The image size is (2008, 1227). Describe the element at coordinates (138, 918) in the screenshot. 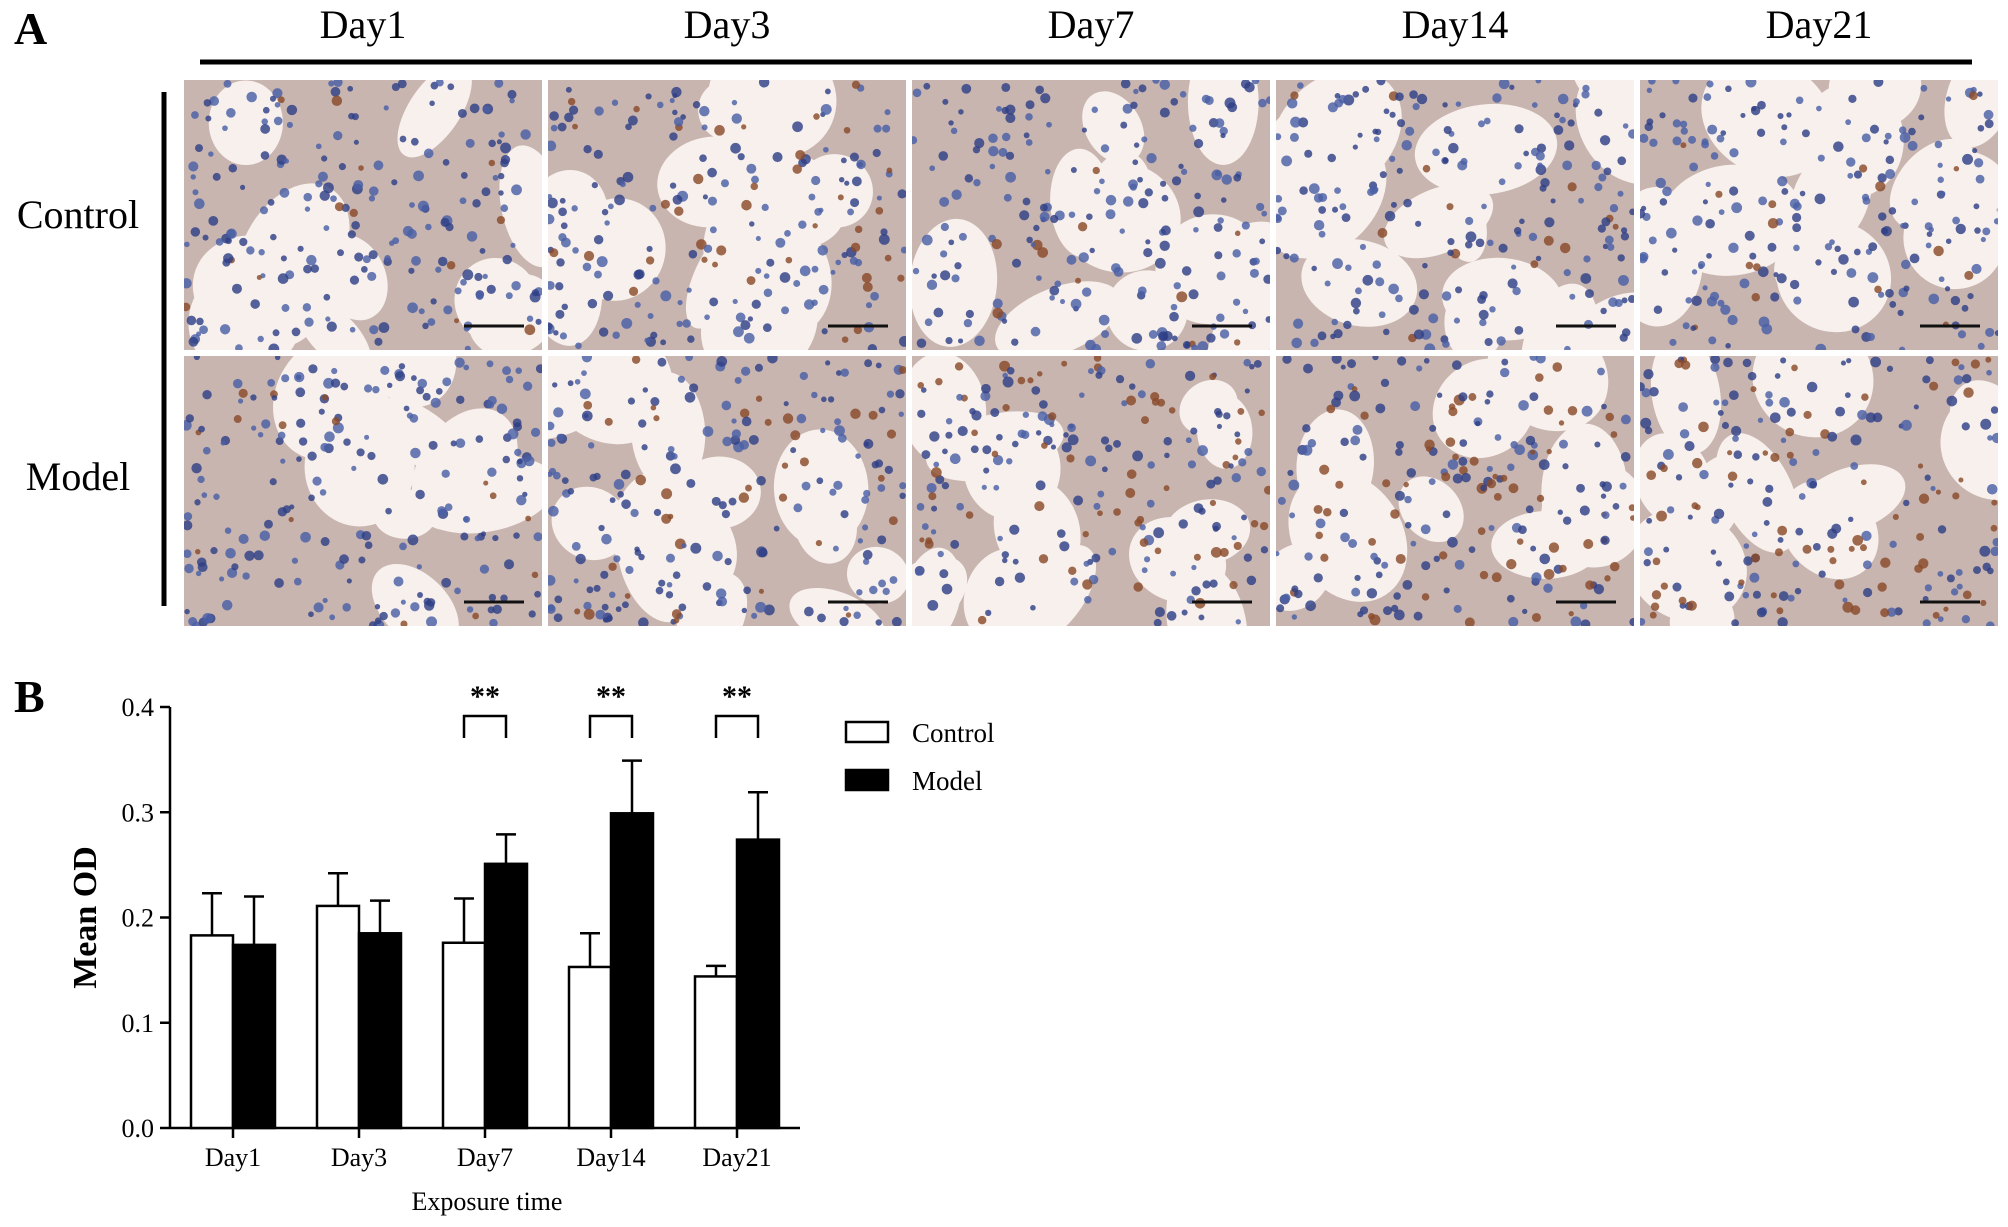

I see `y-tick-label: 0.2` at that location.